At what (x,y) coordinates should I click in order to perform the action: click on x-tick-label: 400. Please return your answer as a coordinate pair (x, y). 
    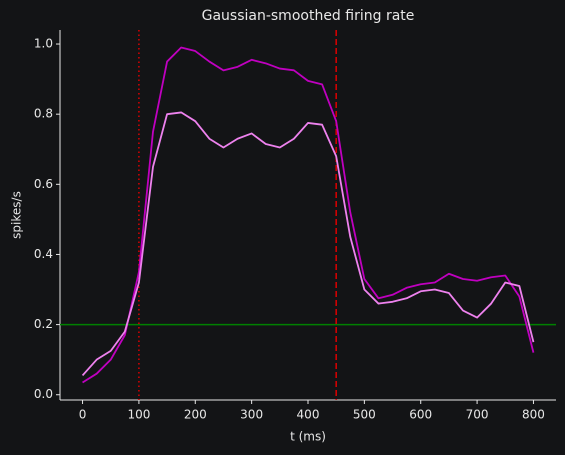
    Looking at the image, I should click on (308, 415).